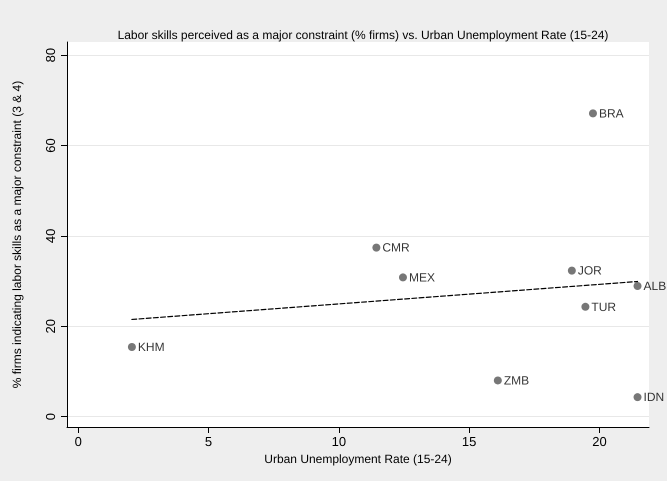 This screenshot has height=481, width=667. What do you see at coordinates (339, 441) in the screenshot?
I see `x-tick-label: 10` at bounding box center [339, 441].